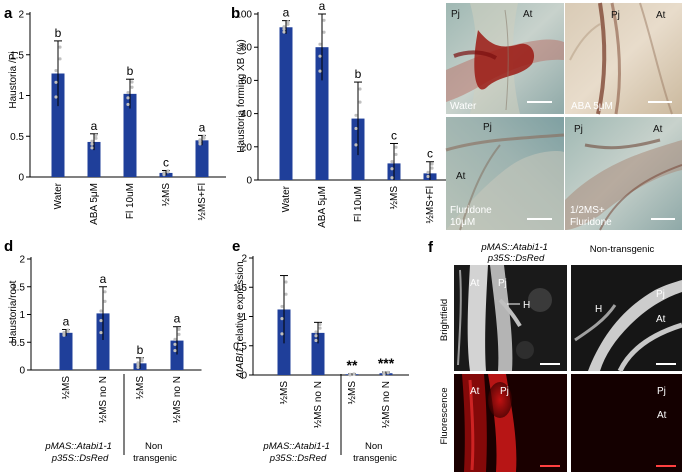 The width and height of the screenshot is (682, 472). What do you see at coordinates (431, 247) in the screenshot?
I see `panel-letter-f: f` at bounding box center [431, 247].